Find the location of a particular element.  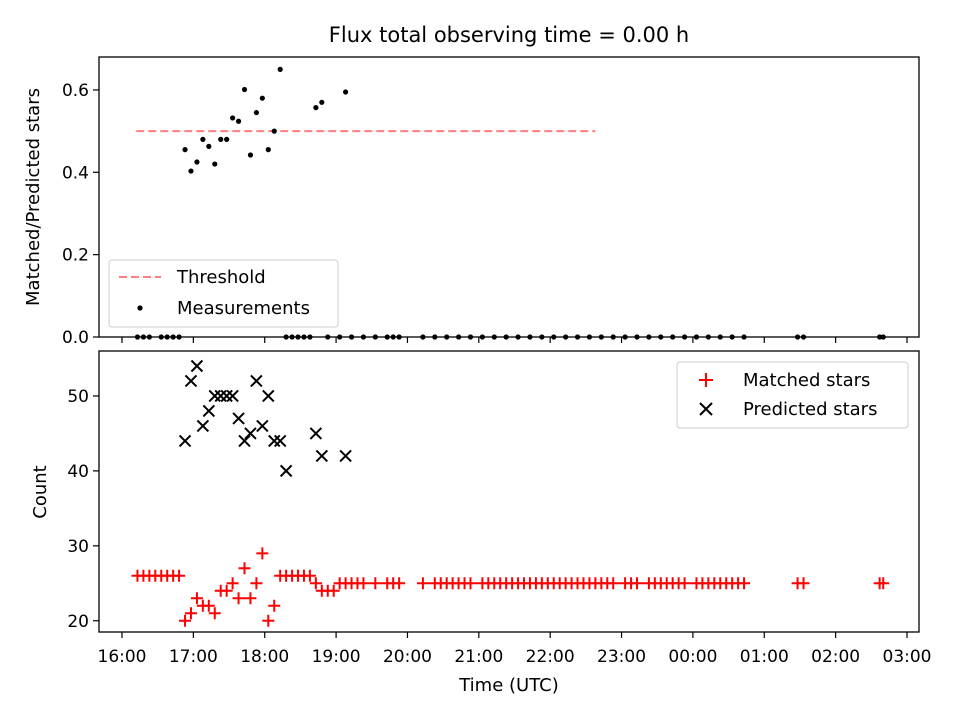

x-tick-label: 19:00 is located at coordinates (336, 657).